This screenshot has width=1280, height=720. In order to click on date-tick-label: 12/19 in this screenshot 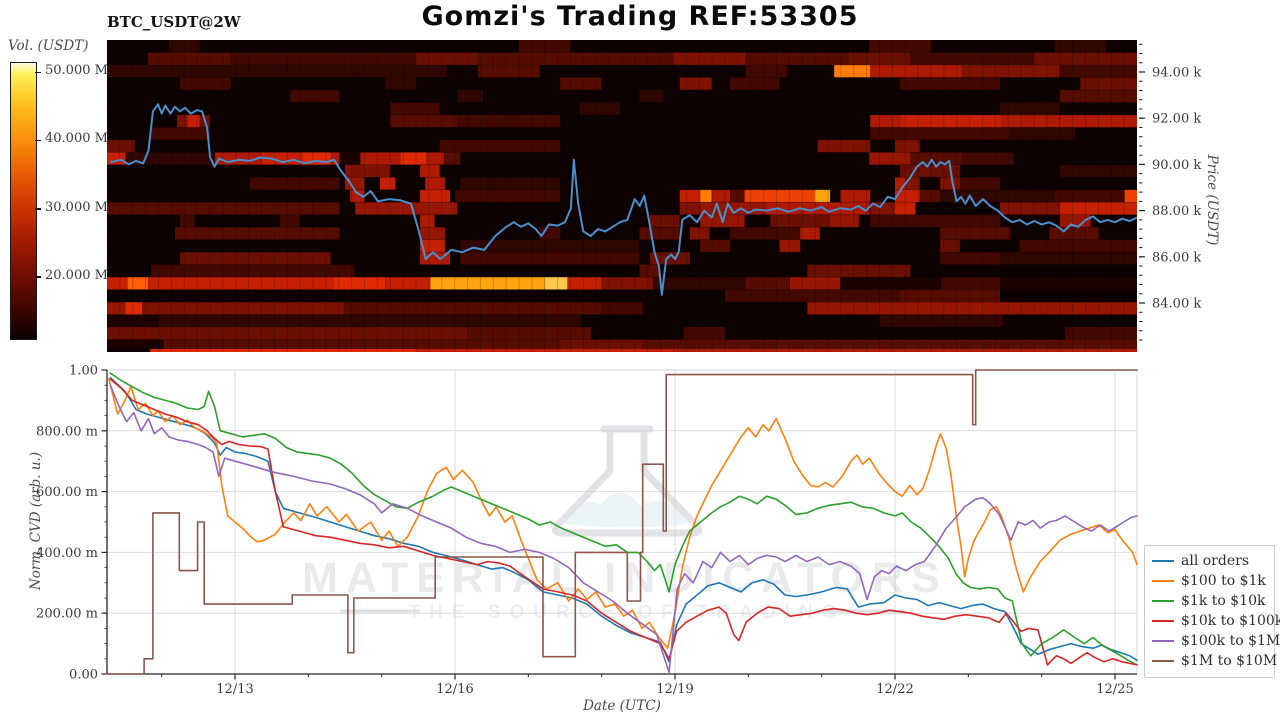, I will do `click(674, 689)`.